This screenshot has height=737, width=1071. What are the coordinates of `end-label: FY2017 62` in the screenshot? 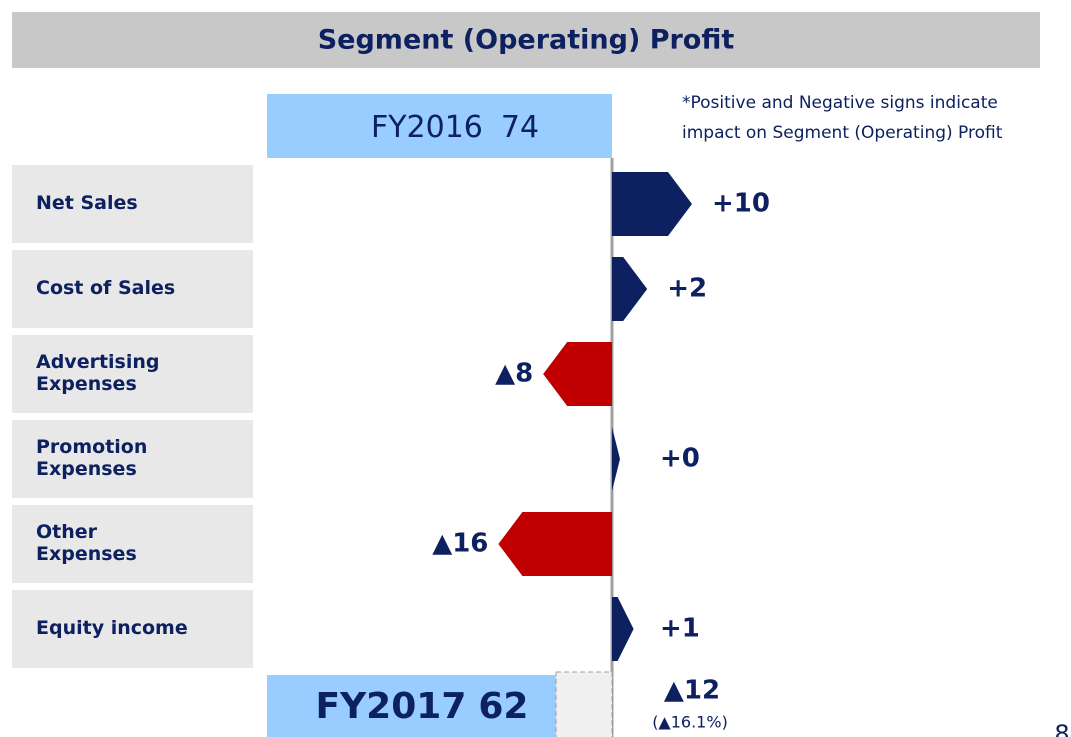 It's located at (422, 706).